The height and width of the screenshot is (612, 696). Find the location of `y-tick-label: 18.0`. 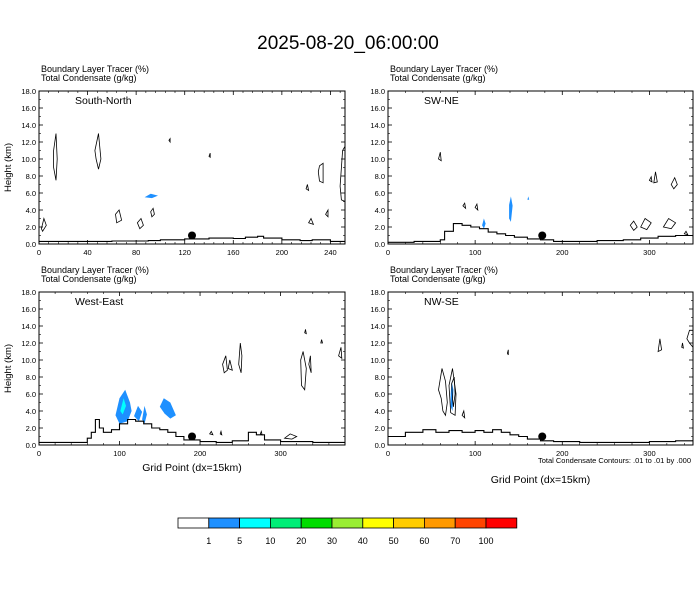

y-tick-label: 18.0 is located at coordinates (28, 91).